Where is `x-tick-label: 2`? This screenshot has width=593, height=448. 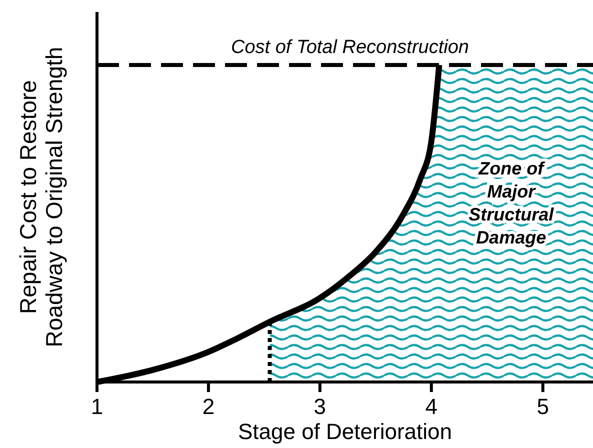 x-tick-label: 2 is located at coordinates (208, 406).